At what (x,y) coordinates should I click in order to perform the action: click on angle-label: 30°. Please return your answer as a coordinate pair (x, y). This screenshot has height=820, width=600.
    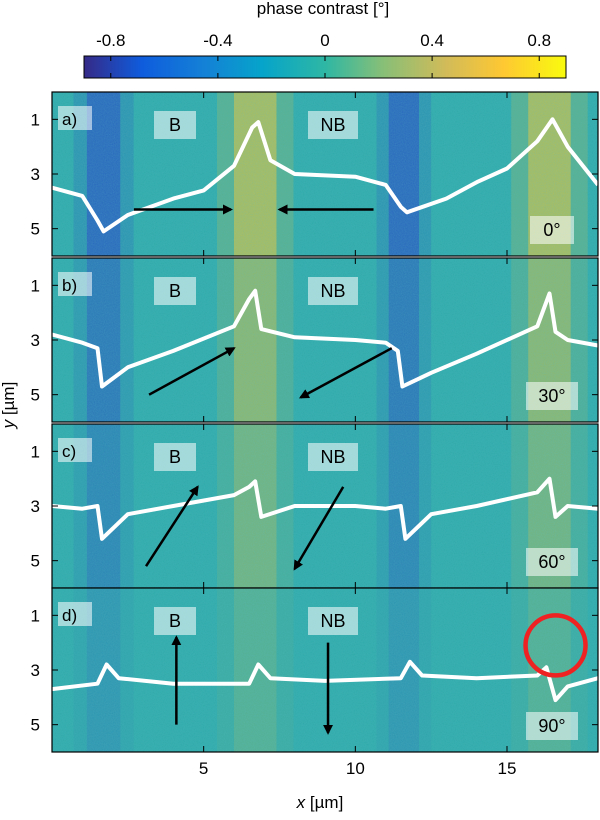
    Looking at the image, I should click on (551, 396).